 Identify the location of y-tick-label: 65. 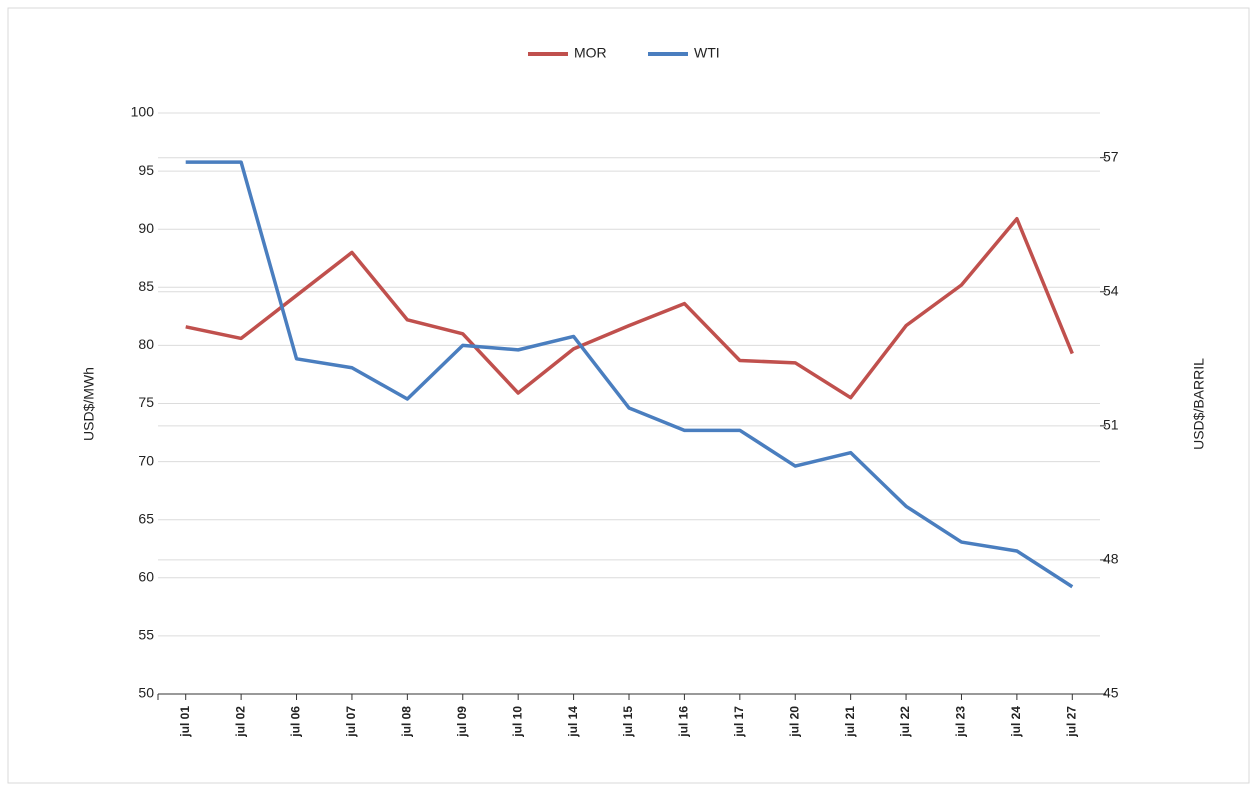
(146, 518).